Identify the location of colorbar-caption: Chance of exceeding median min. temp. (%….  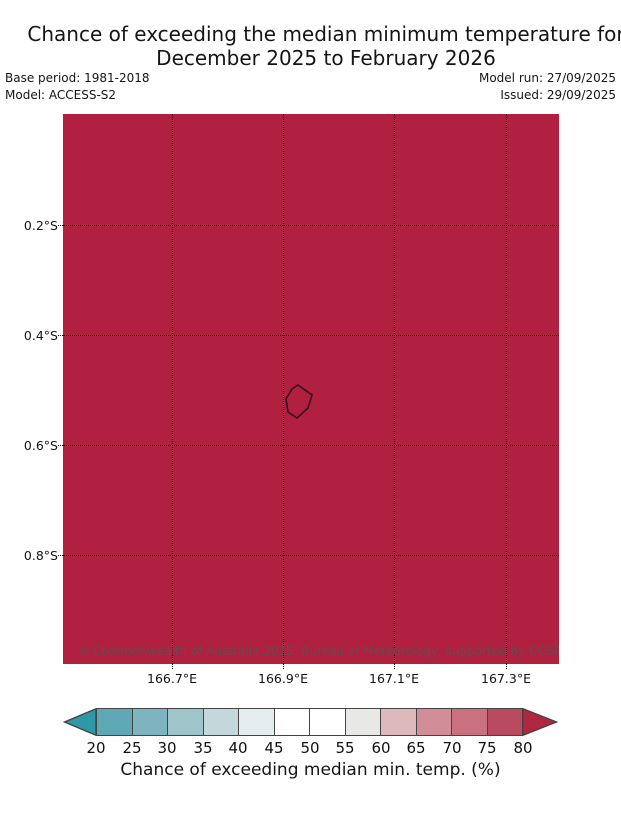
(310, 770).